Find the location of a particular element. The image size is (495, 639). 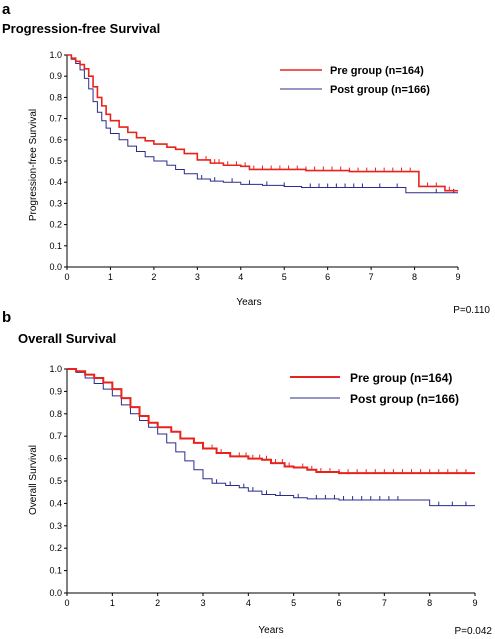

panel-a-xtick-label: 8 is located at coordinates (414, 277).